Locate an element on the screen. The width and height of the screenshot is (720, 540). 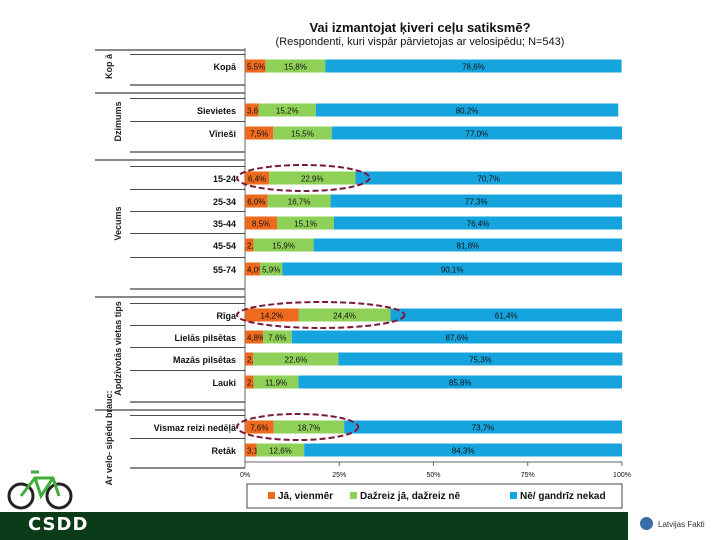
bicycle-icon is located at coordinates (40, 490).